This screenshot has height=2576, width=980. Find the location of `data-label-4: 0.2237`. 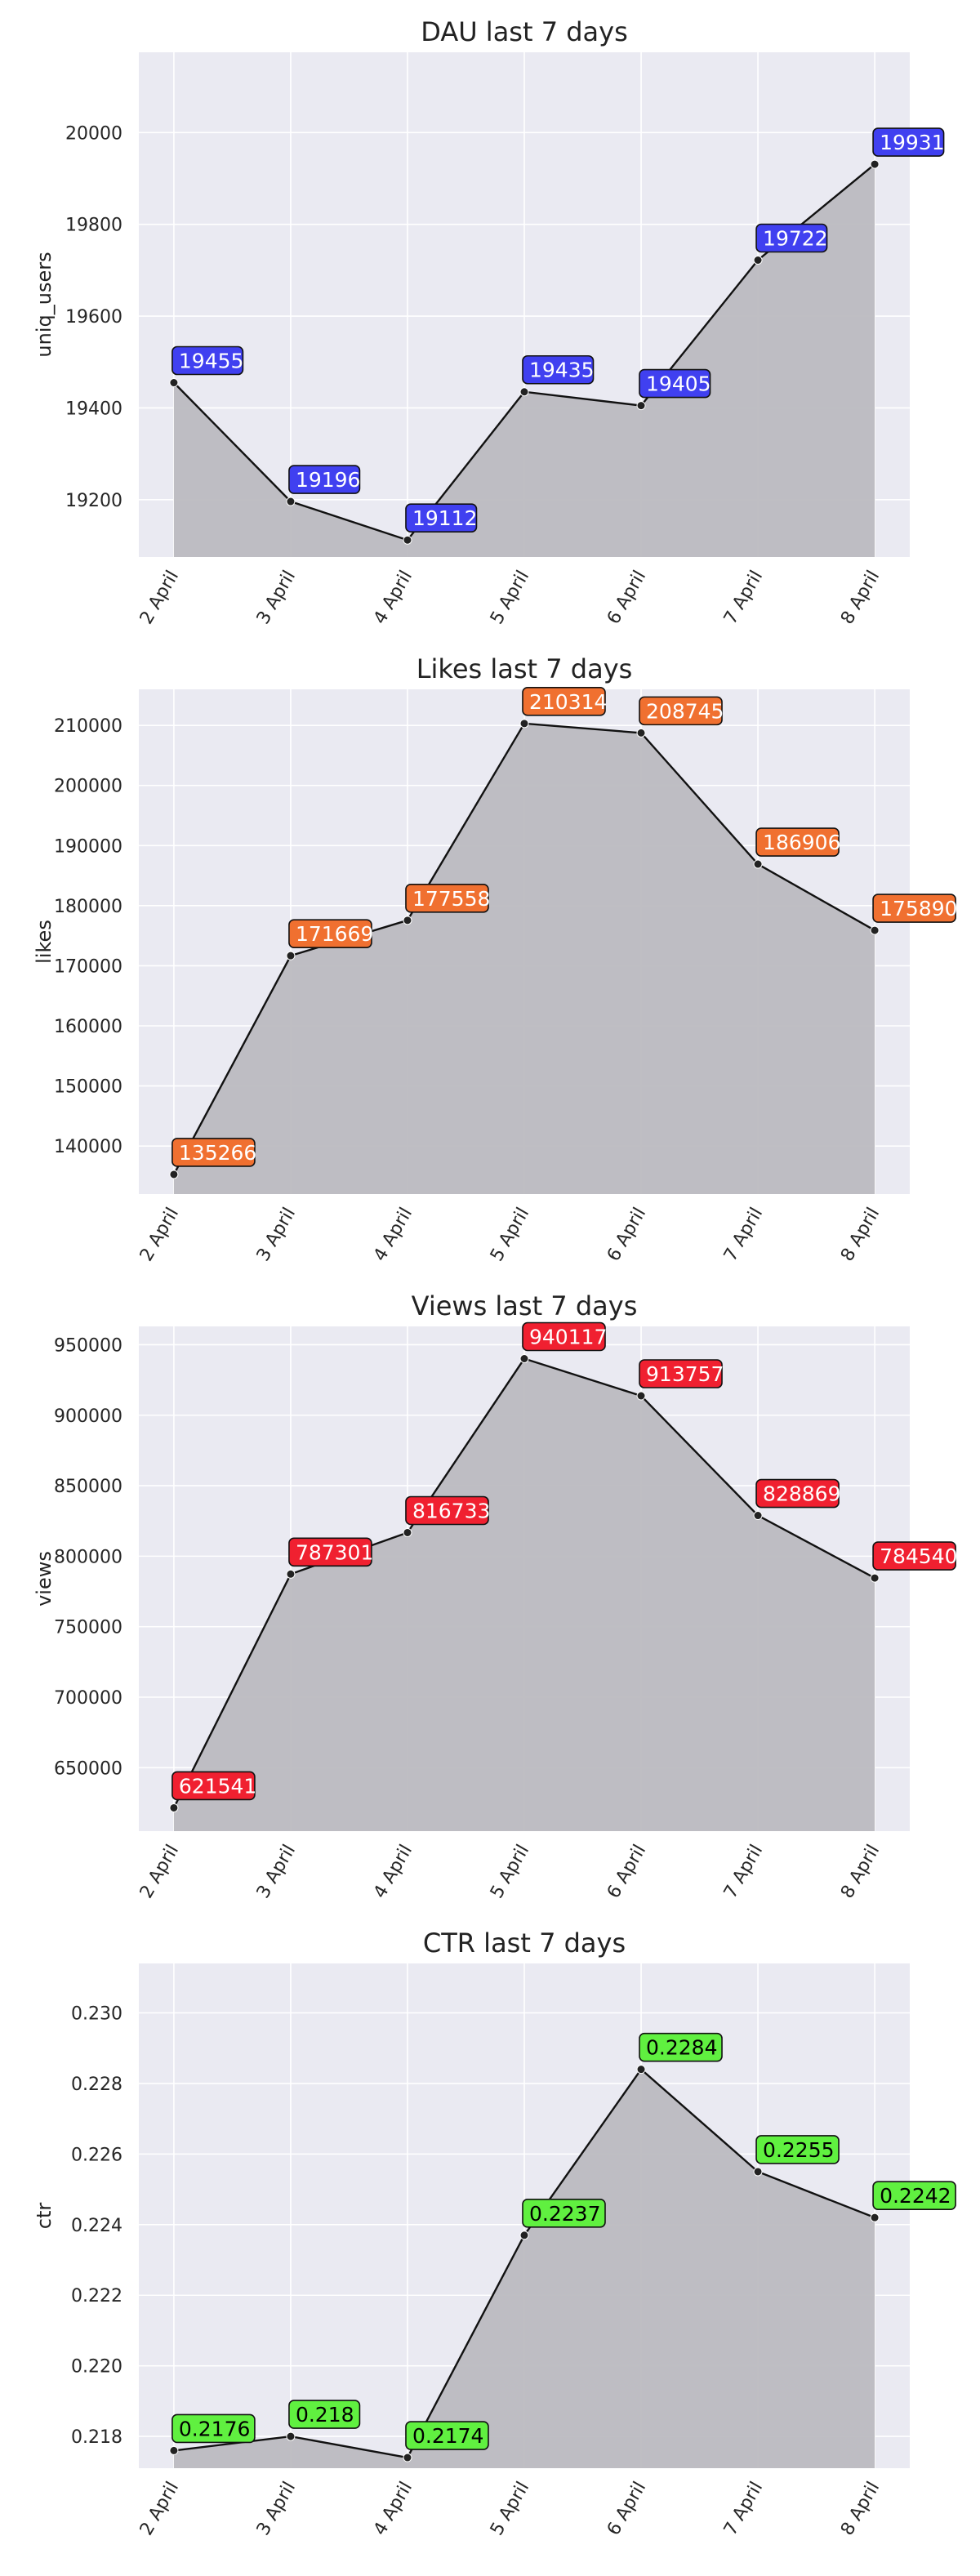

data-label-4: 0.2237 is located at coordinates (564, 2213).